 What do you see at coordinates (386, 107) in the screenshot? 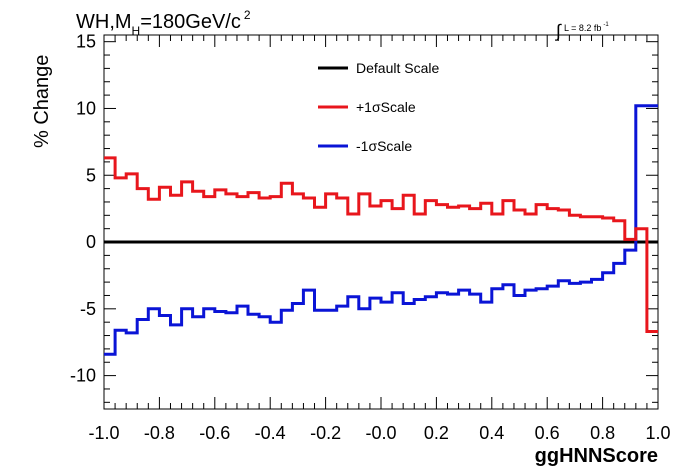
I see `legend-label-plus: +1σScale` at bounding box center [386, 107].